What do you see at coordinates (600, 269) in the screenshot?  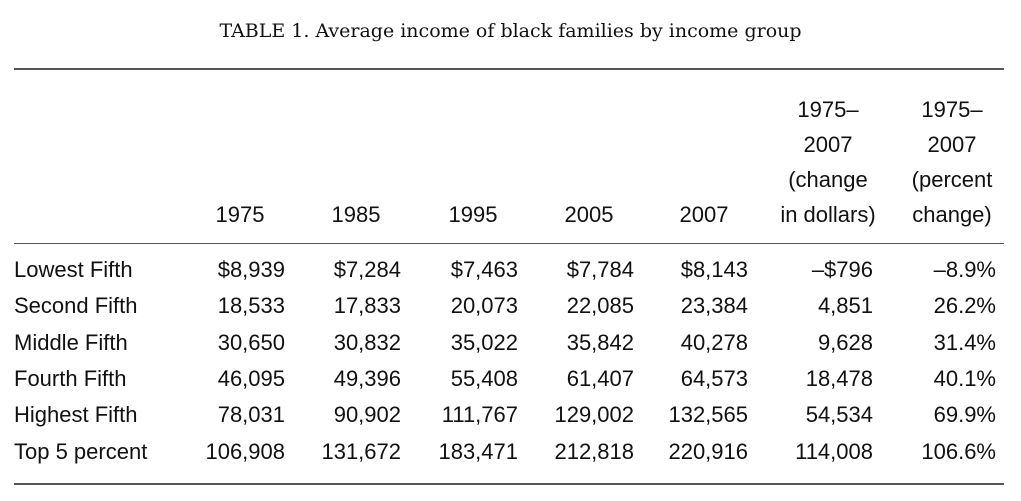 I see `table-cell: $7,784` at bounding box center [600, 269].